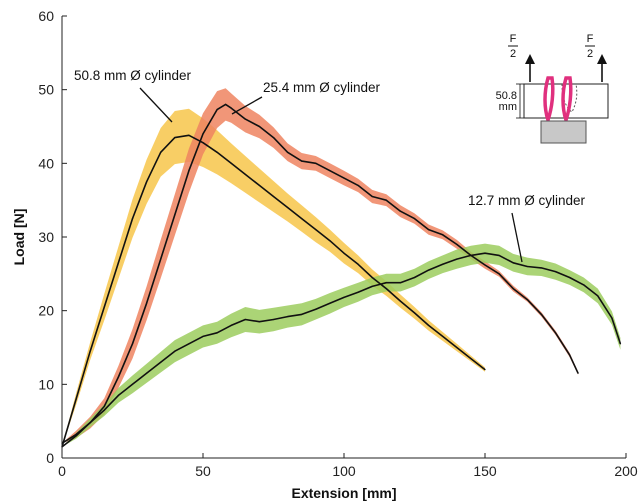  I want to click on x-tick-label: 0, so click(62, 471).